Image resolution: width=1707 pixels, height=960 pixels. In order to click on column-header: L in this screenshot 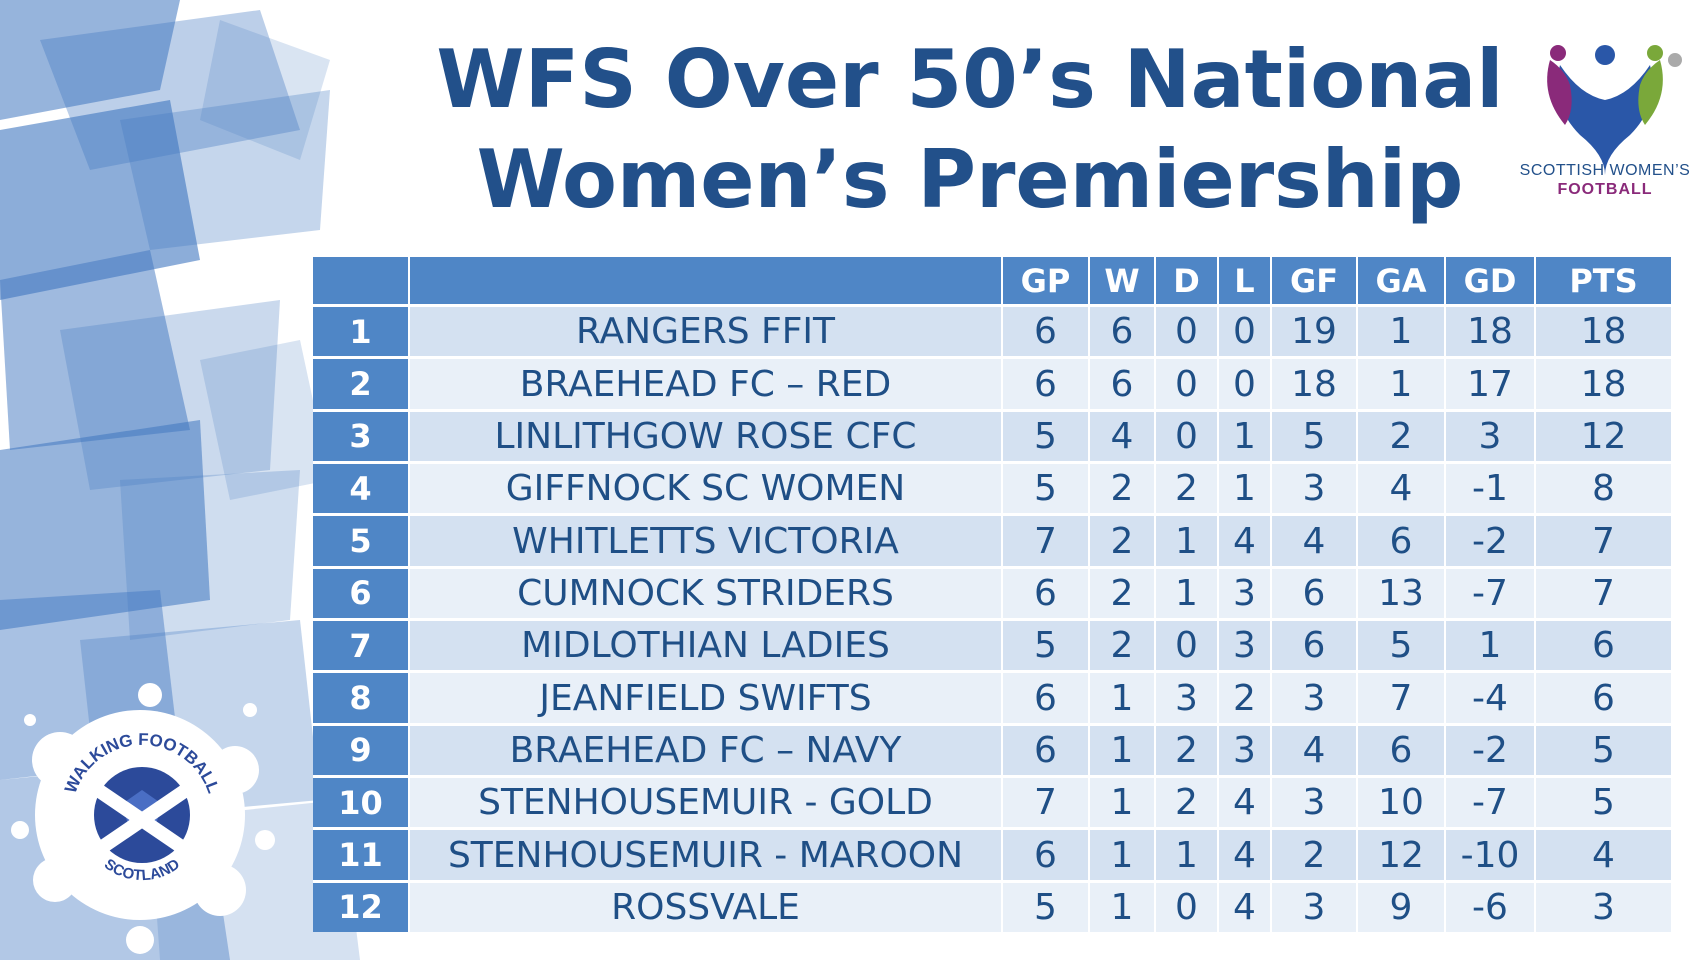, I will do `click(1245, 281)`.